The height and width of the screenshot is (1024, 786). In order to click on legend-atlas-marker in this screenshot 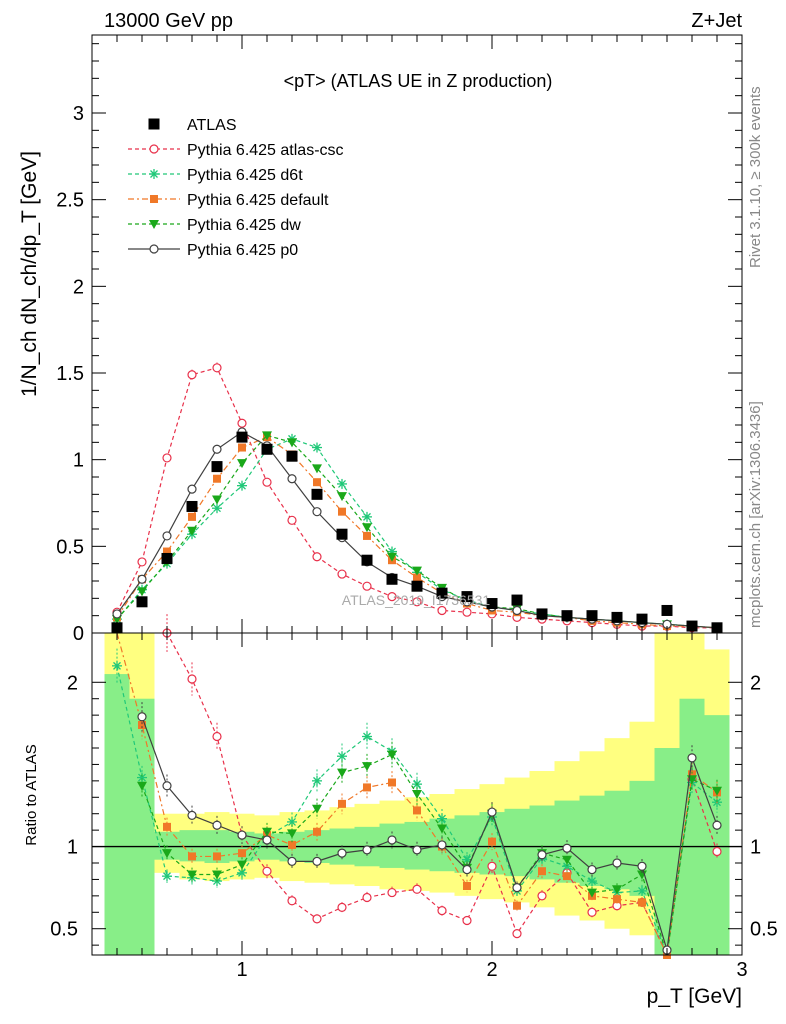, I will do `click(154, 124)`.